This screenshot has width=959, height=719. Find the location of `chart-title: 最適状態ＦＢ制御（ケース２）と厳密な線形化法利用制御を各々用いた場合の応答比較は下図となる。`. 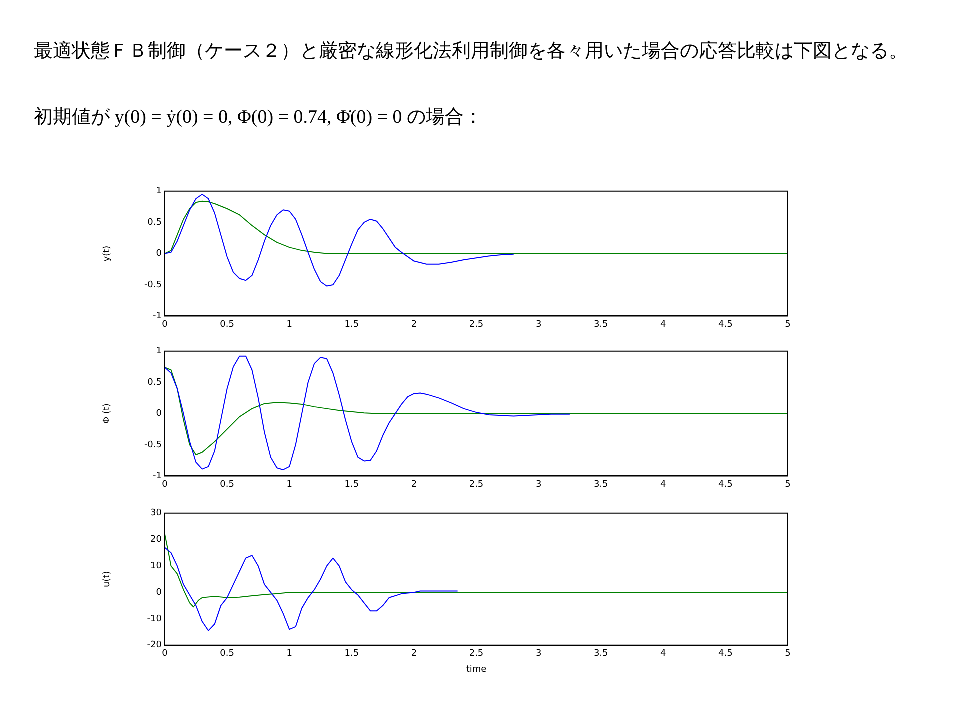

chart-title: 最適状態ＦＢ制御（ケース２）と厳密な線形化法利用制御を各々用いた場合の応答比較は下図となる。 is located at coordinates (471, 52).